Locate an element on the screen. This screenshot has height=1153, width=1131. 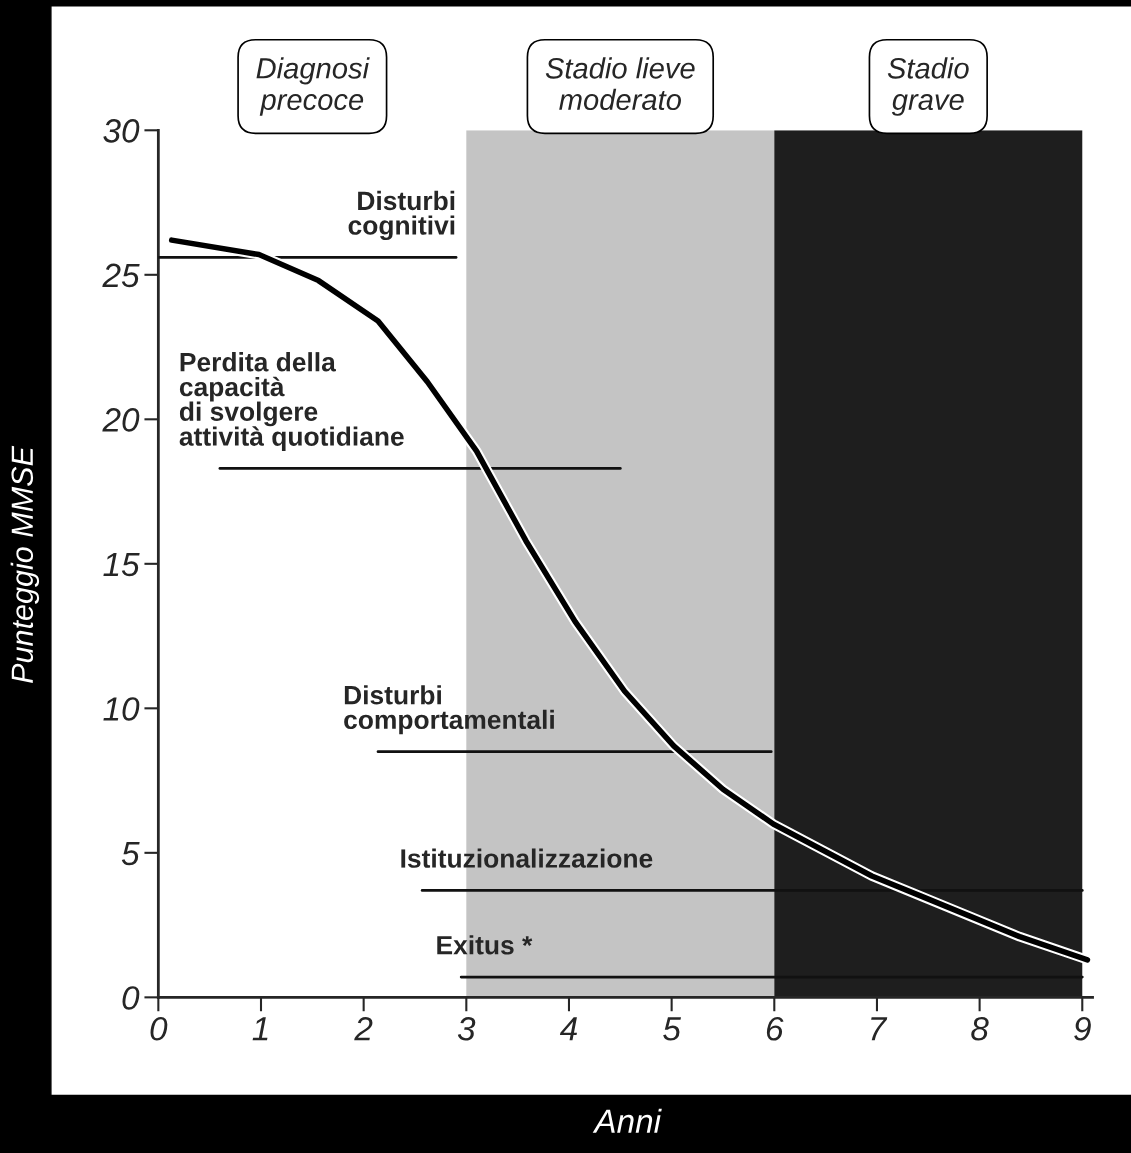
y-tick-label: 20 is located at coordinates (121, 420).